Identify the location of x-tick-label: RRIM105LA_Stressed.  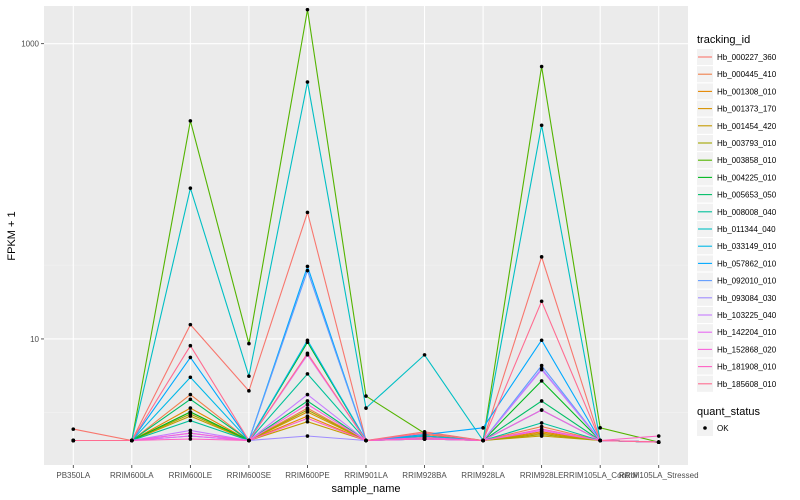
(659, 475).